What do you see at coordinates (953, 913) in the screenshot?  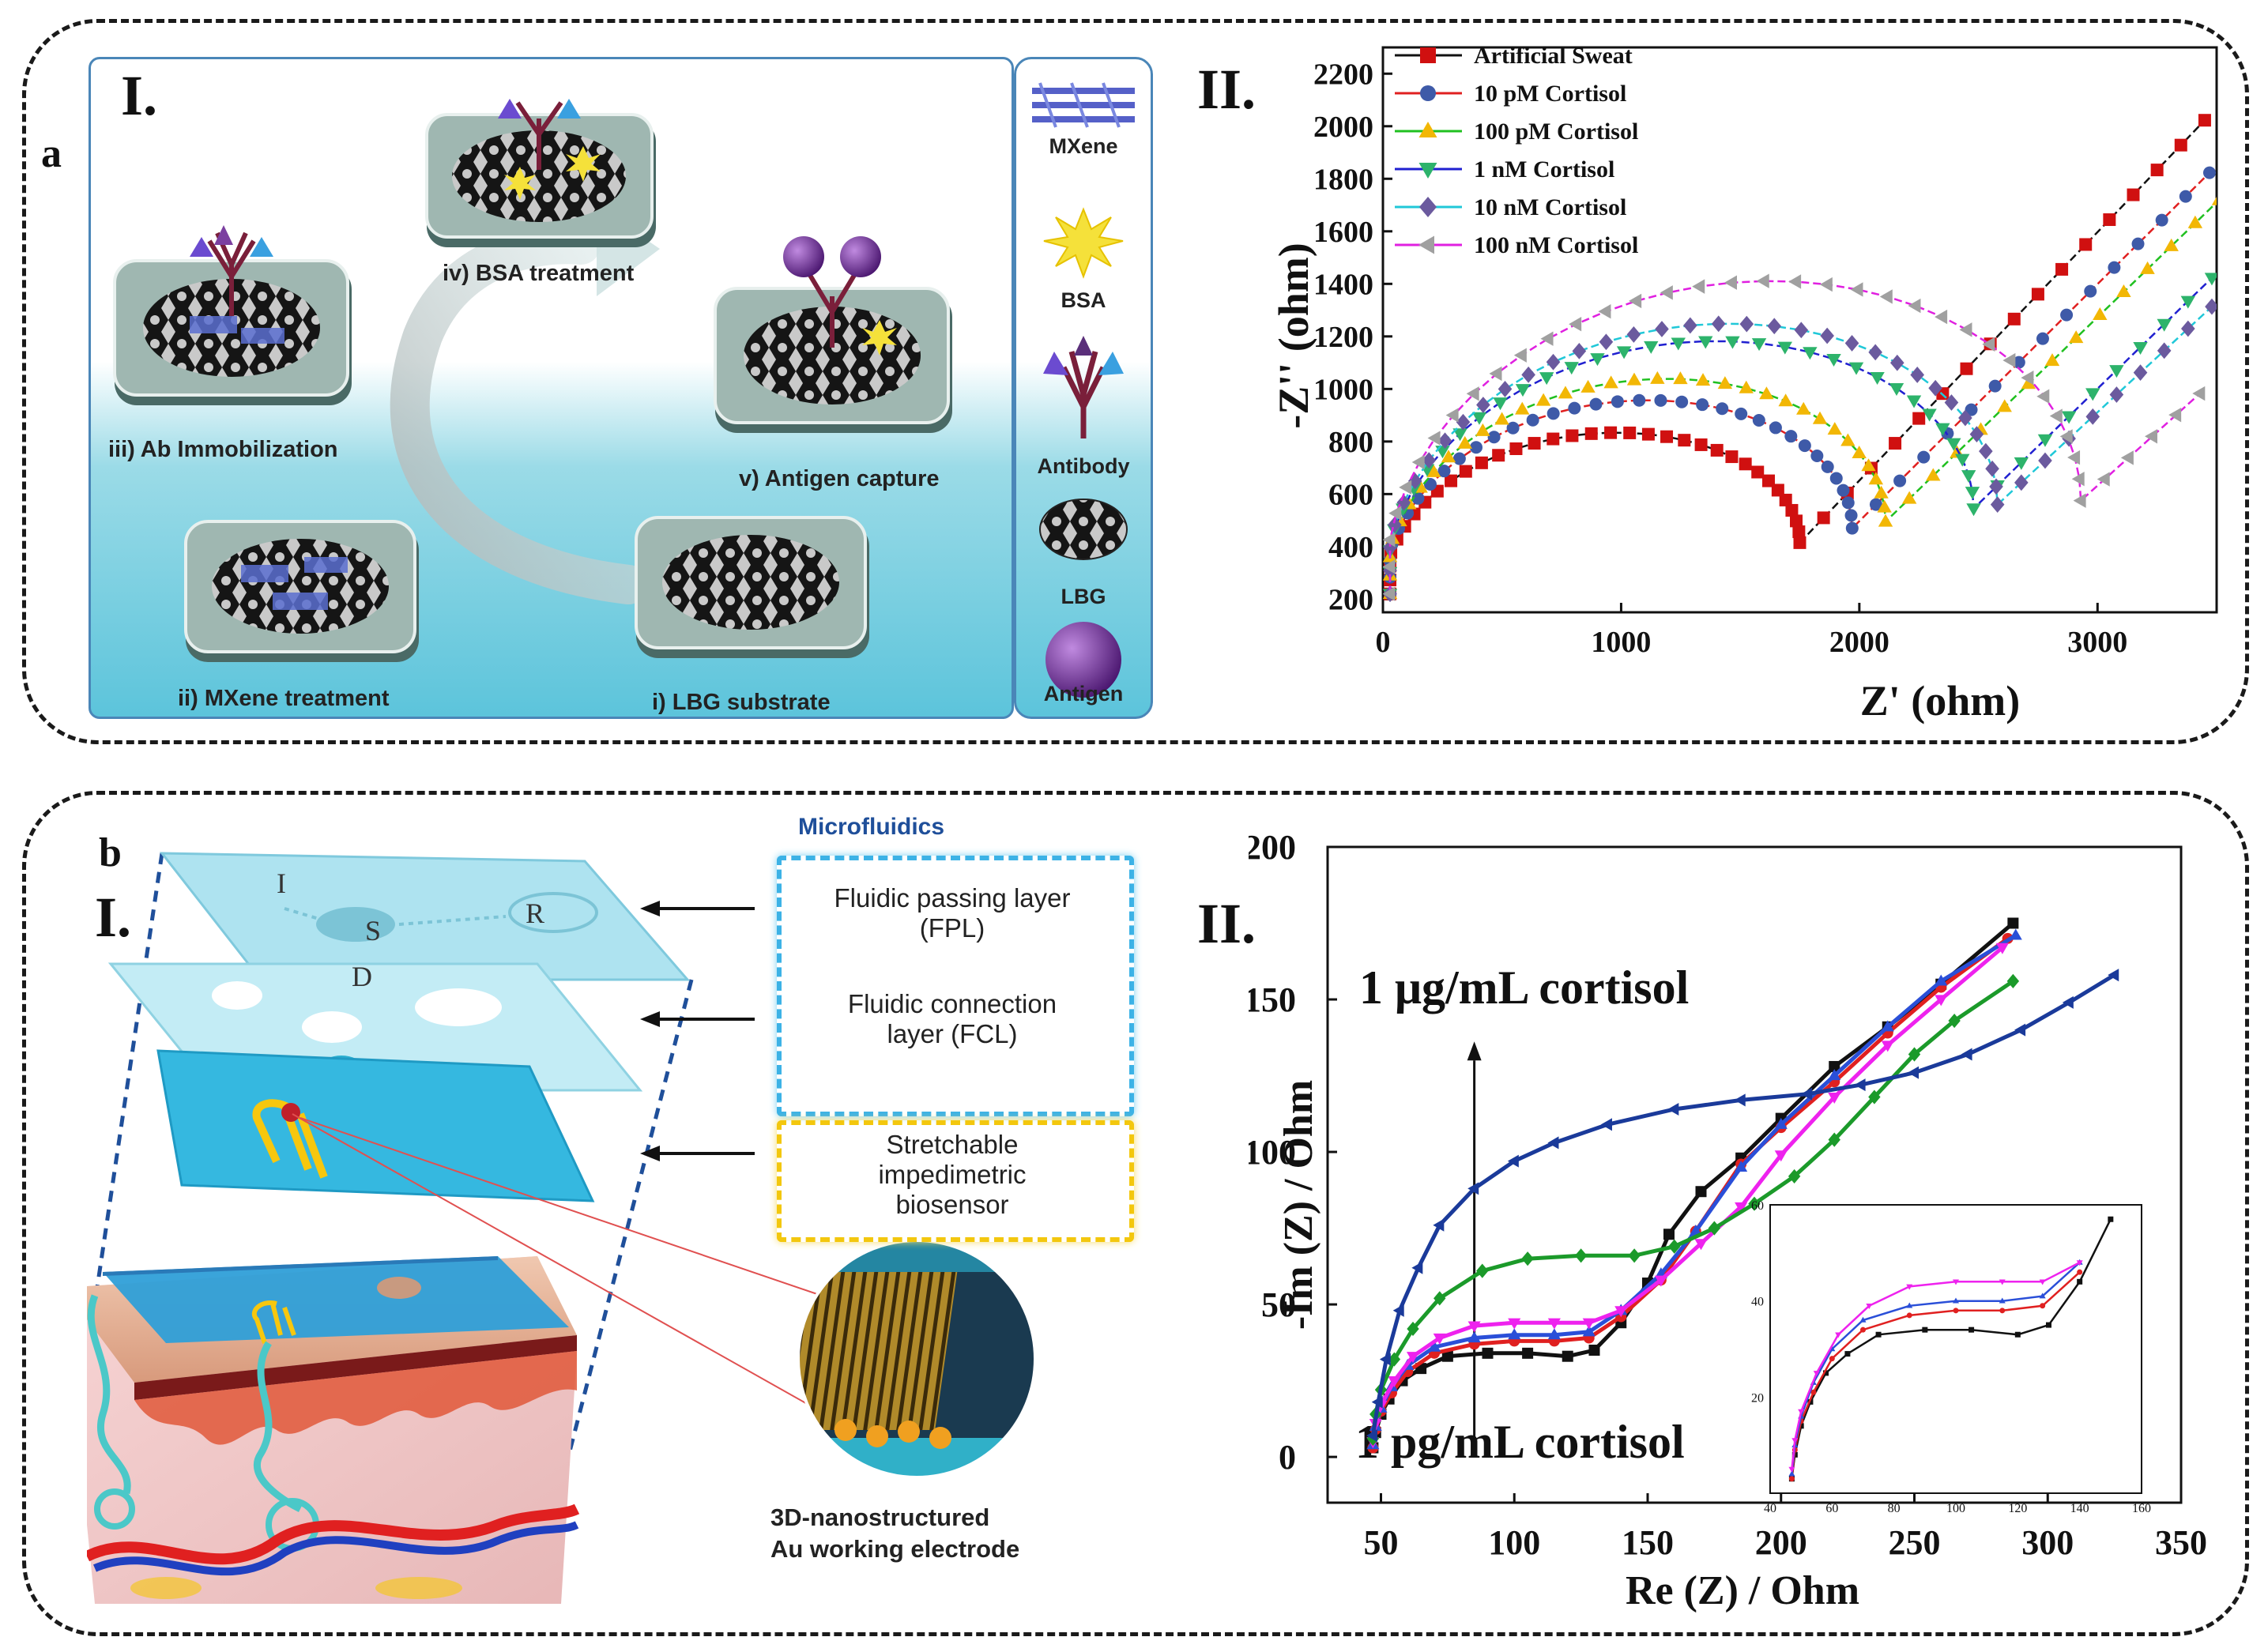 I see `fpl-label: Fluidic passing layer (FPL)` at bounding box center [953, 913].